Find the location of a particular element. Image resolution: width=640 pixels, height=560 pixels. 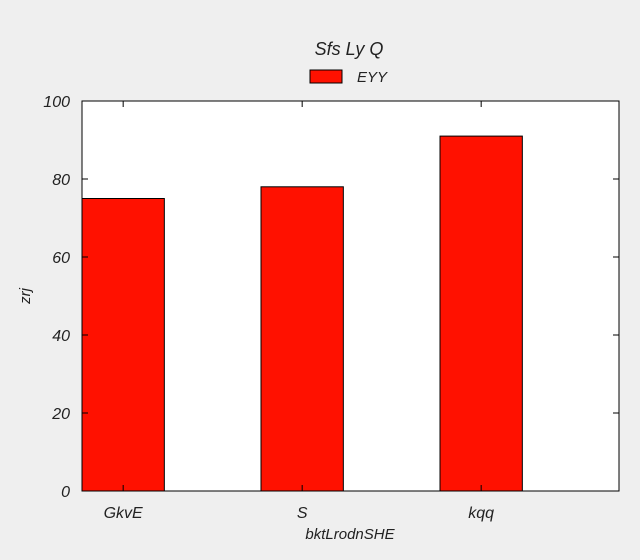

y-tick-label: 0 is located at coordinates (65, 492).